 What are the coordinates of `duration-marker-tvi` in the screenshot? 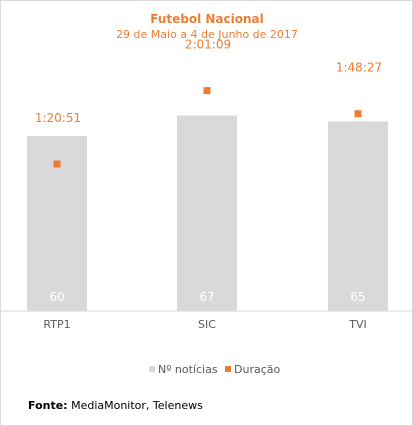 It's located at (358, 114).